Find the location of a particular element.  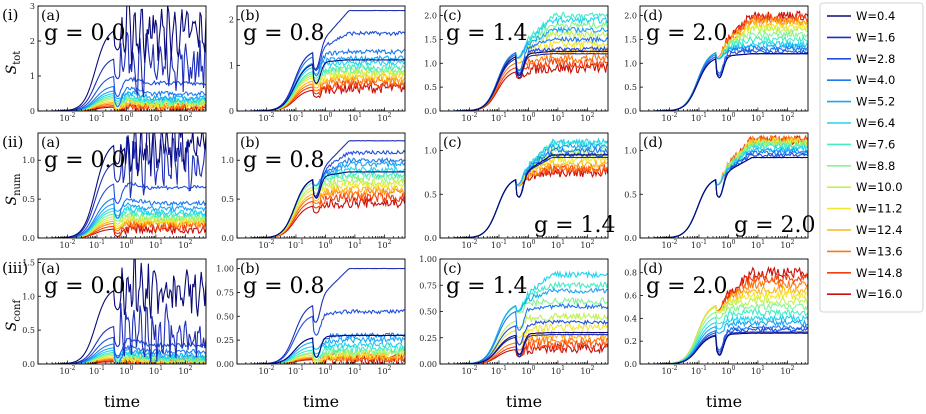

y-tick-label: 0.6 is located at coordinates (630, 296).